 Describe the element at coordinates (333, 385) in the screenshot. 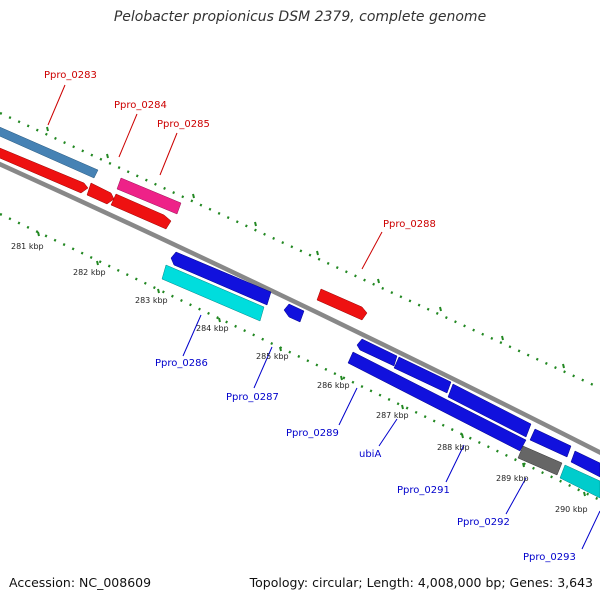

I see `kbp-label: 286 kbp` at that location.